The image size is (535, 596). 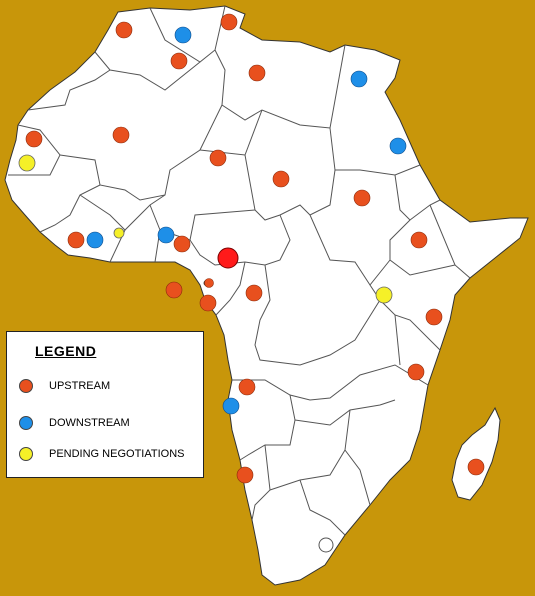 What do you see at coordinates (326, 545) in the screenshot?
I see `lesotho` at bounding box center [326, 545].